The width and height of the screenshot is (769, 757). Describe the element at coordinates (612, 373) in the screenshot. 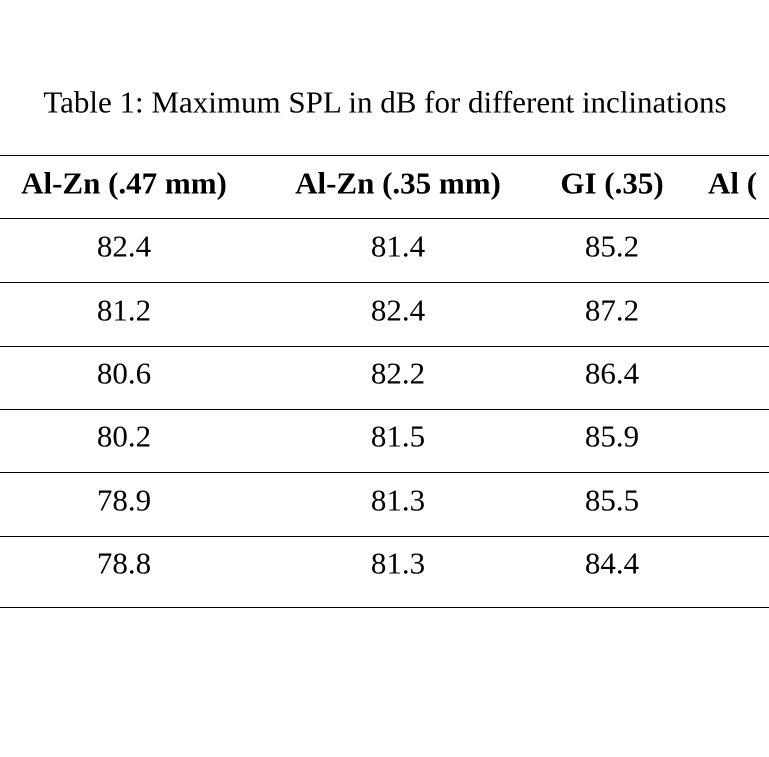

I see `table-cell: 86.4` at that location.